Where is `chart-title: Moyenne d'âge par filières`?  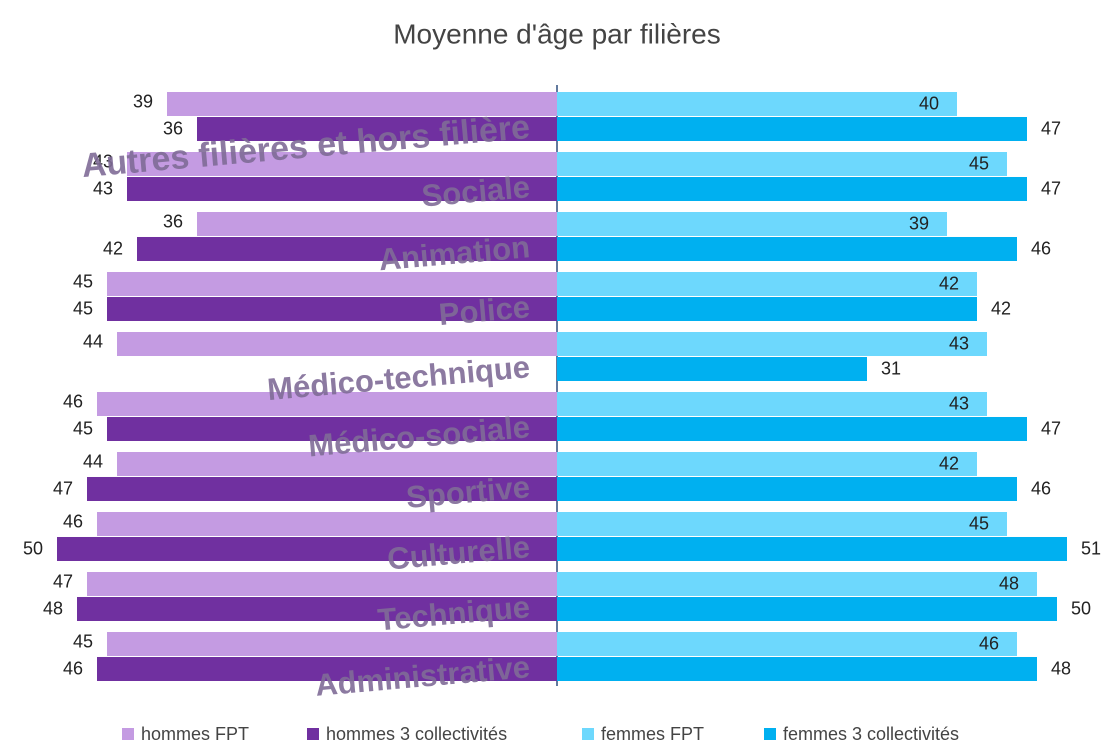
chart-title: Moyenne d'âge par filières is located at coordinates (557, 33).